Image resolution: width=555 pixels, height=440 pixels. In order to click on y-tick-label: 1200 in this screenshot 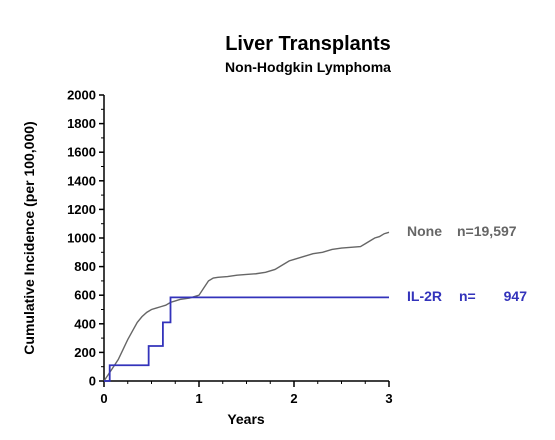, I will do `click(81, 209)`.